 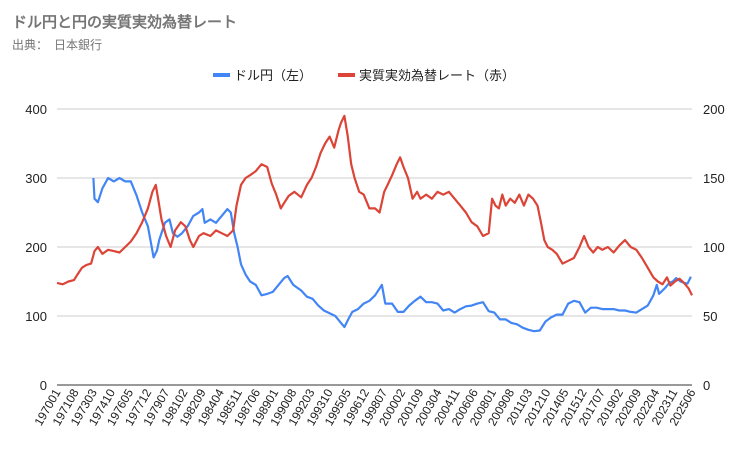 I want to click on right-tick-label: 150, so click(x=714, y=178).